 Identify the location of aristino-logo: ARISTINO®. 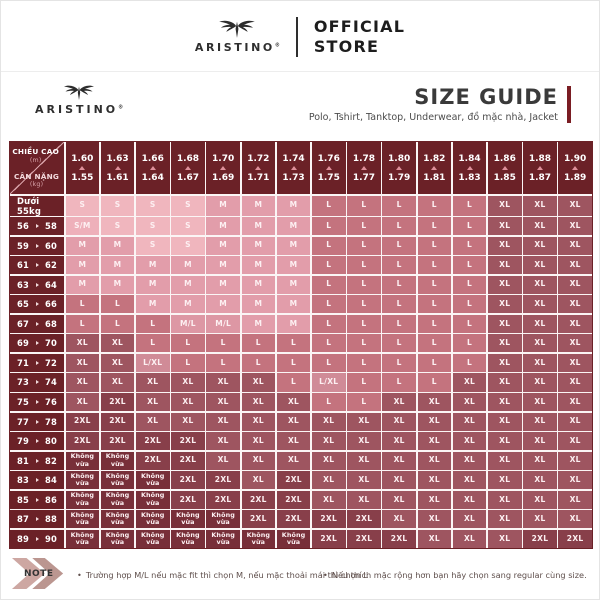
(237, 37).